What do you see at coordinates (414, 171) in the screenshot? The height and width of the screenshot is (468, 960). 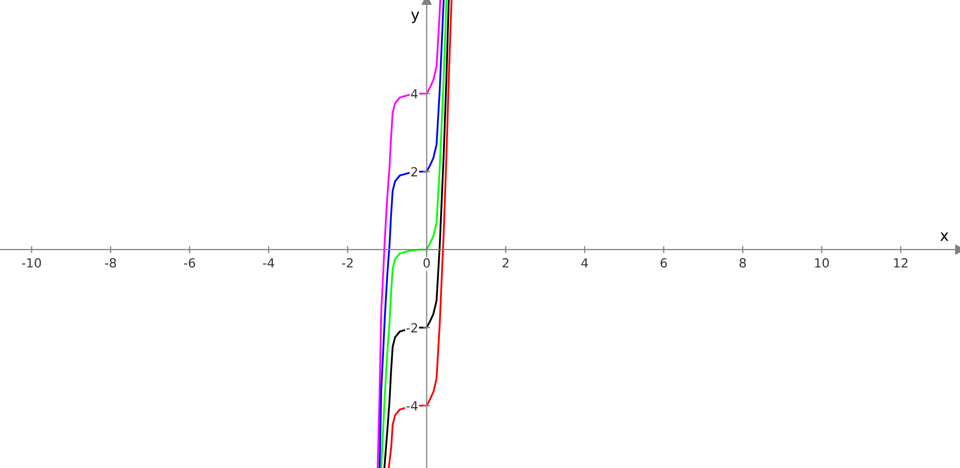 I see `y-tick-label: 2` at bounding box center [414, 171].